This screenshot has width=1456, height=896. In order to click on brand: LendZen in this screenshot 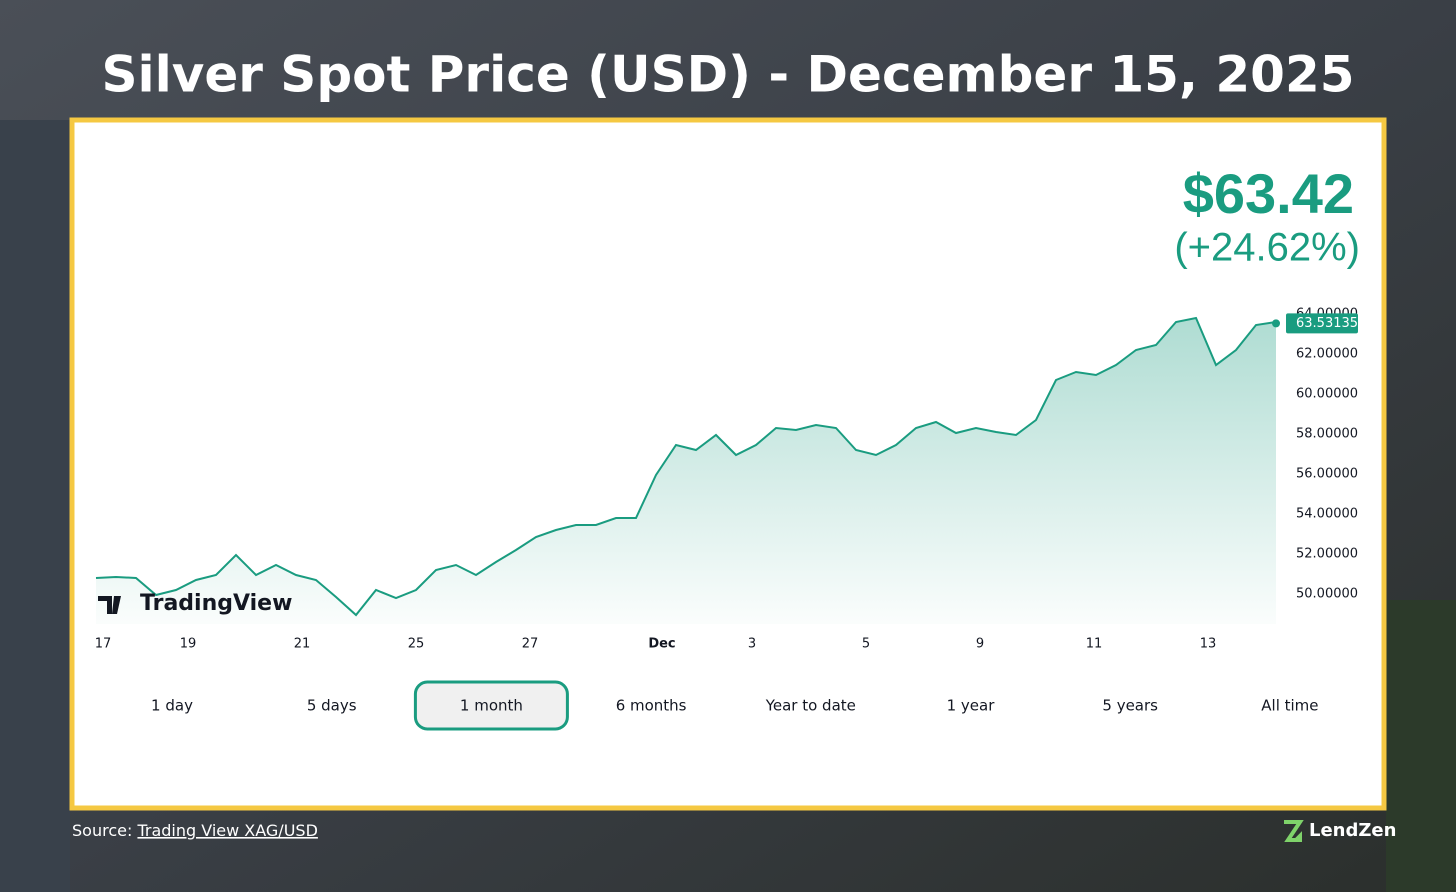, I will do `click(1352, 830)`.